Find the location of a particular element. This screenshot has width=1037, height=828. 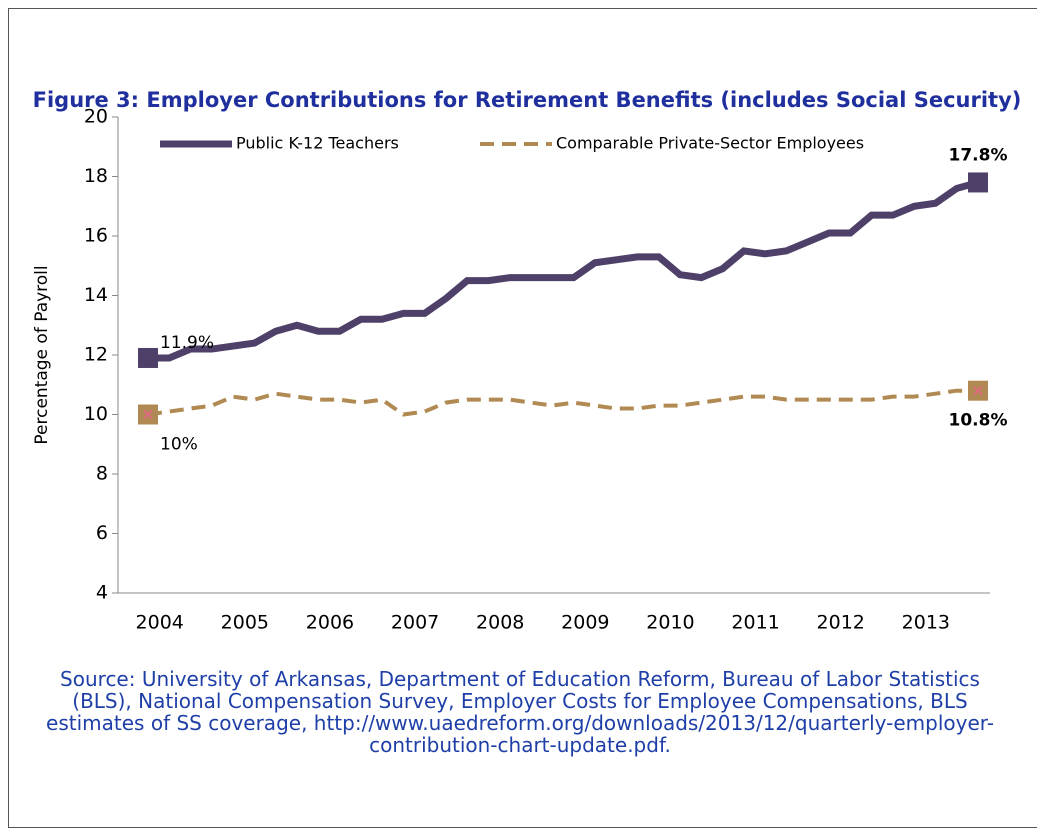

y-tick-label: 20 is located at coordinates (96, 117).